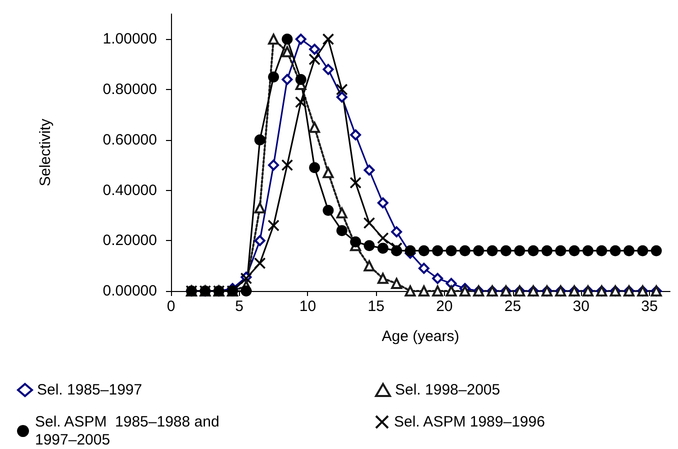 The image size is (678, 449). I want to click on x-axis-title: Age (years), so click(421, 336).